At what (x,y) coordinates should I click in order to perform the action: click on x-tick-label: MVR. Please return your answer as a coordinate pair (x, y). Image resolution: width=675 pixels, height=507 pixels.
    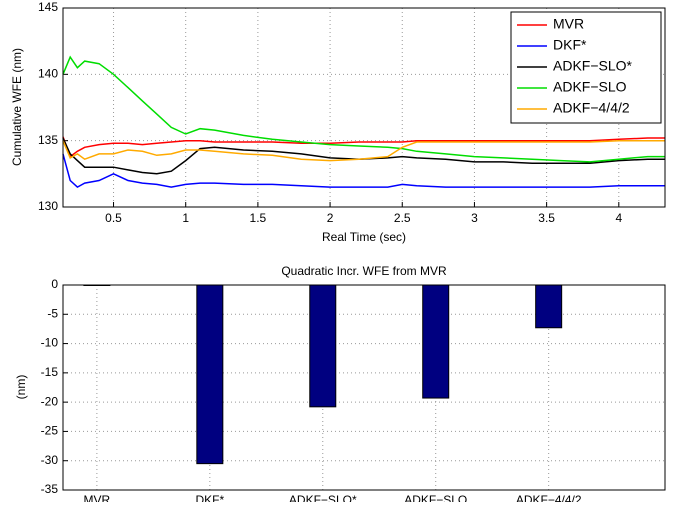
    Looking at the image, I should click on (97, 497).